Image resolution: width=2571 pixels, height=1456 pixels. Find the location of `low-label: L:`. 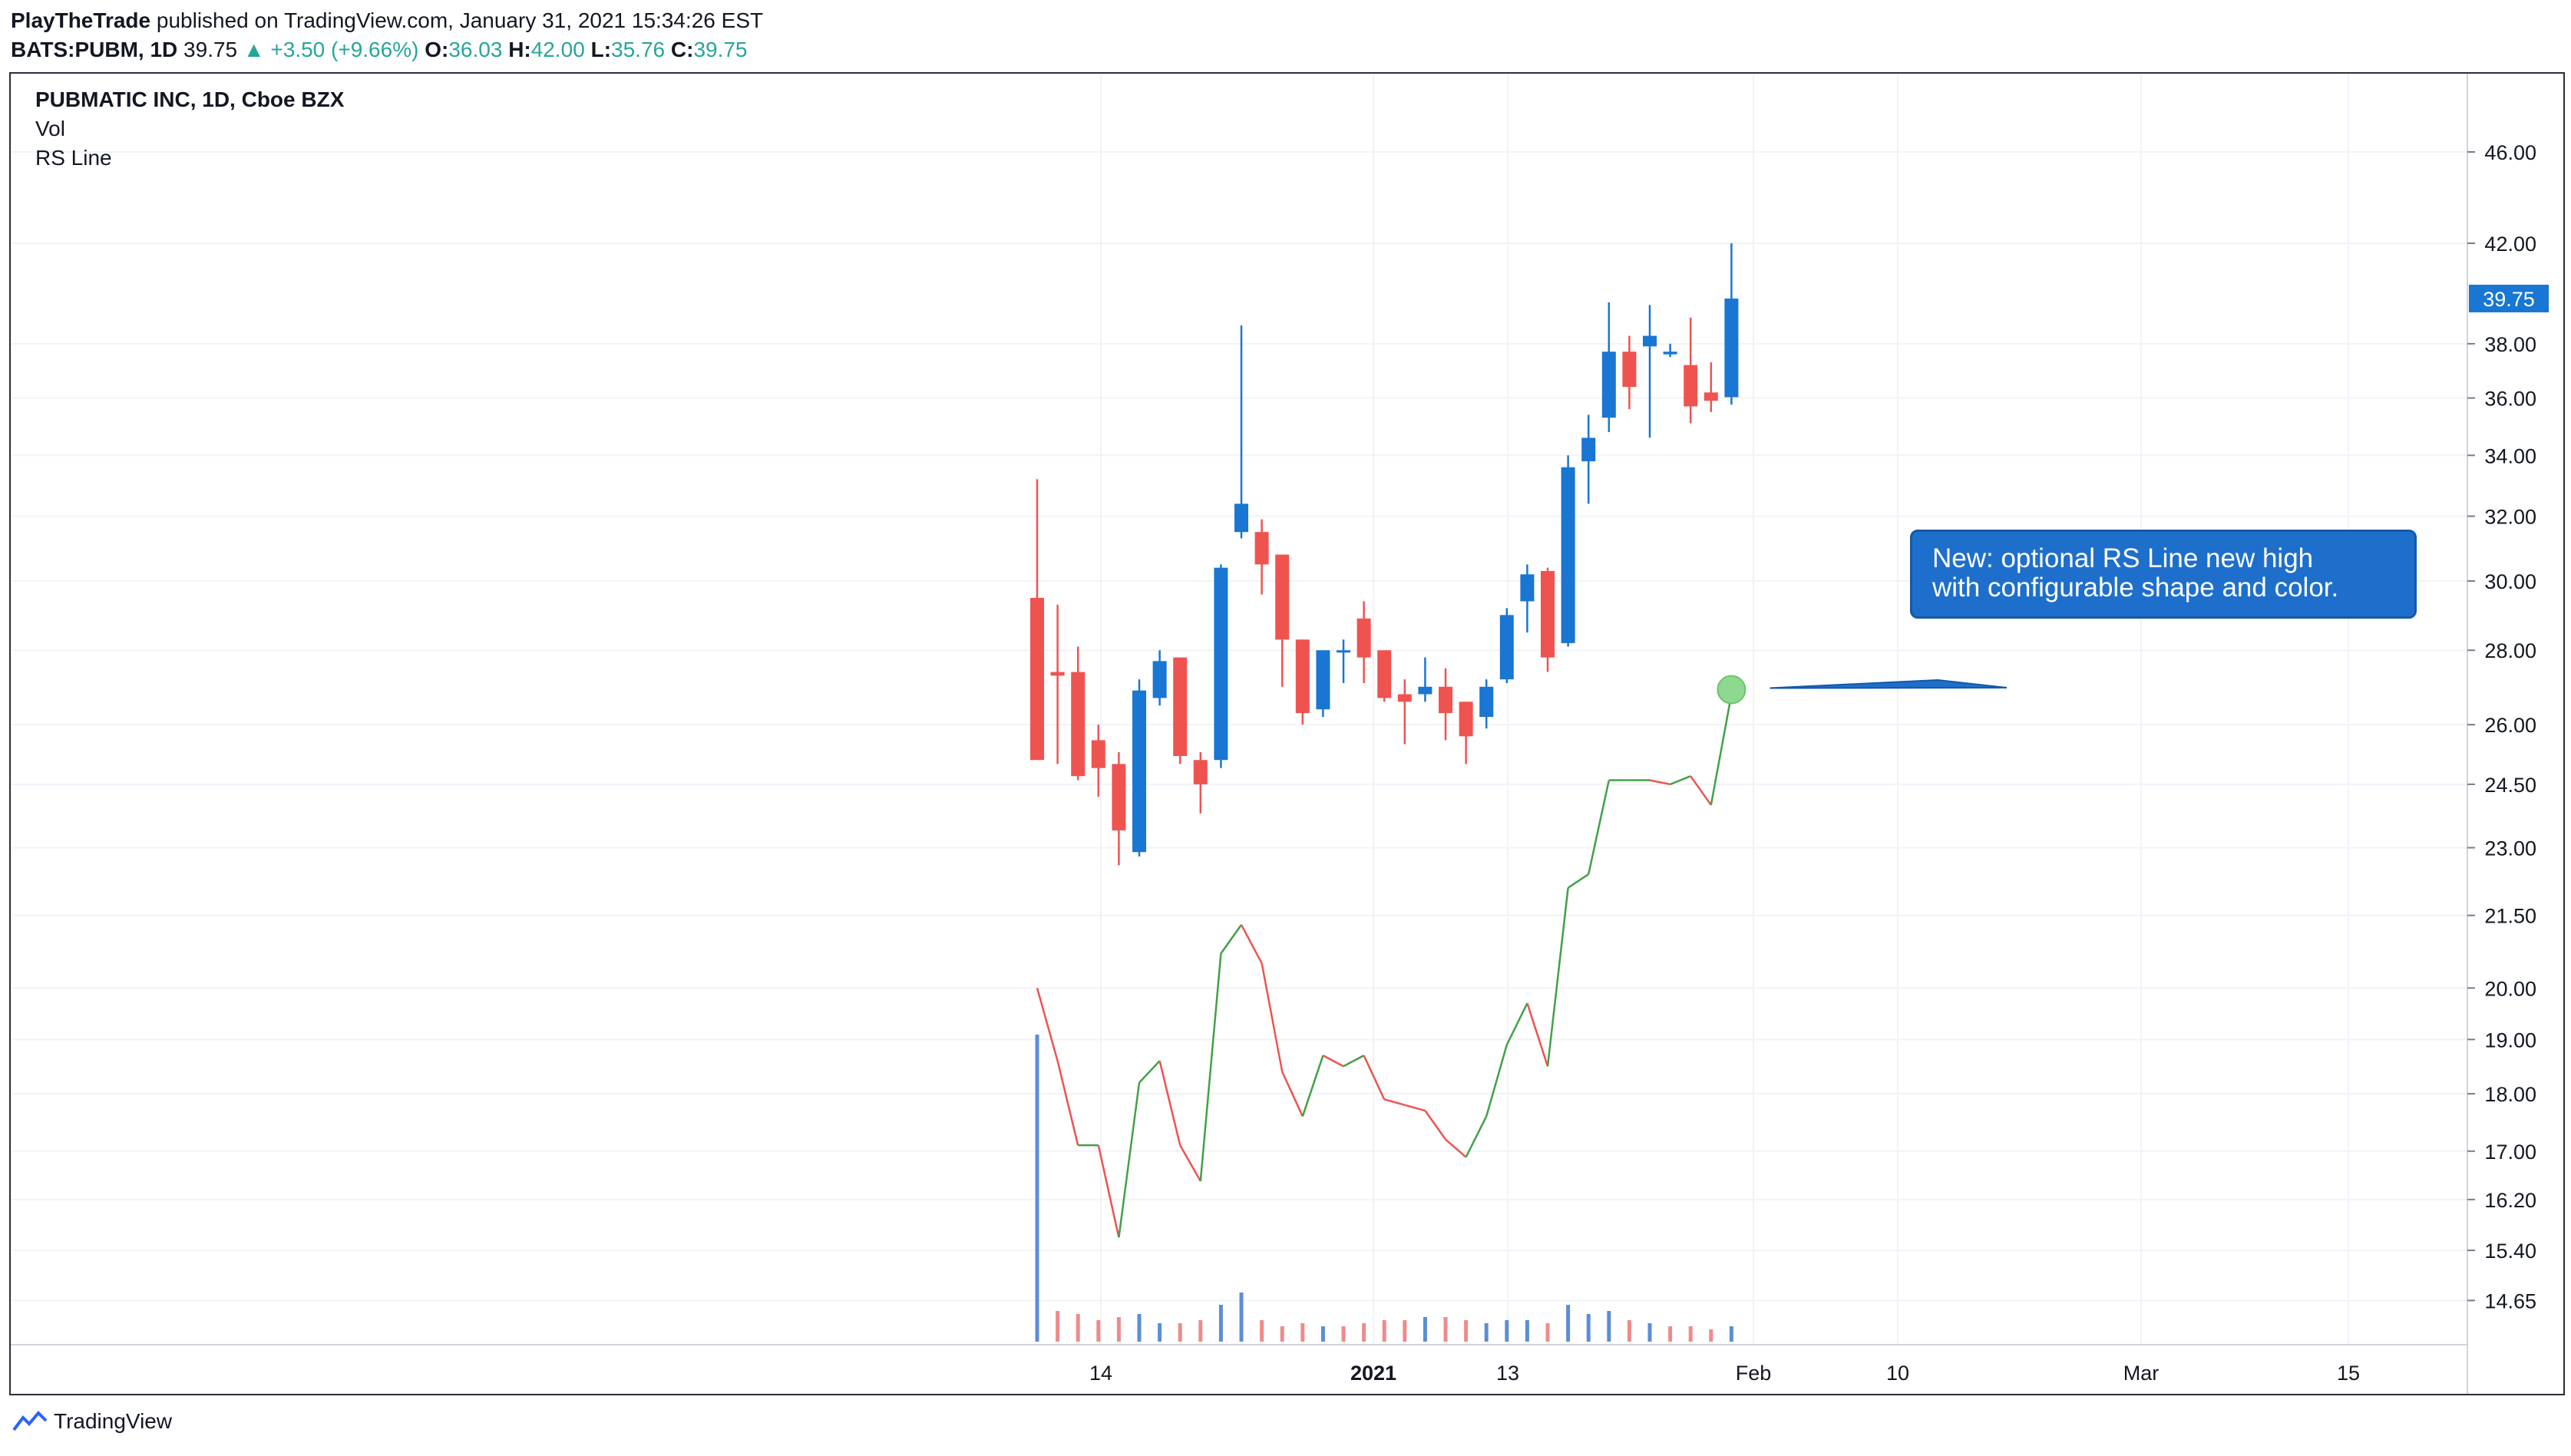

low-label: L: is located at coordinates (601, 50).